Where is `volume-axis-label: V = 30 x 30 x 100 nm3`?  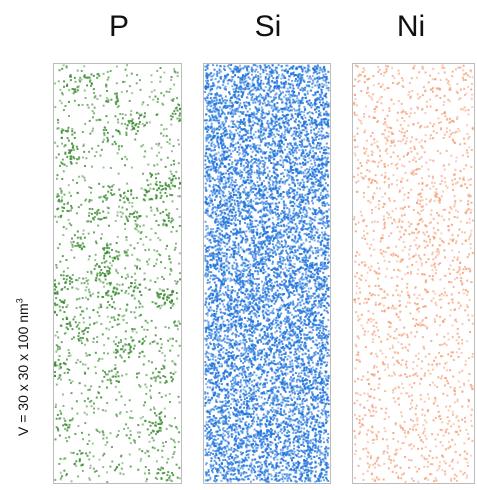 volume-axis-label: V = 30 x 30 x 100 nm3 is located at coordinates (22, 367).